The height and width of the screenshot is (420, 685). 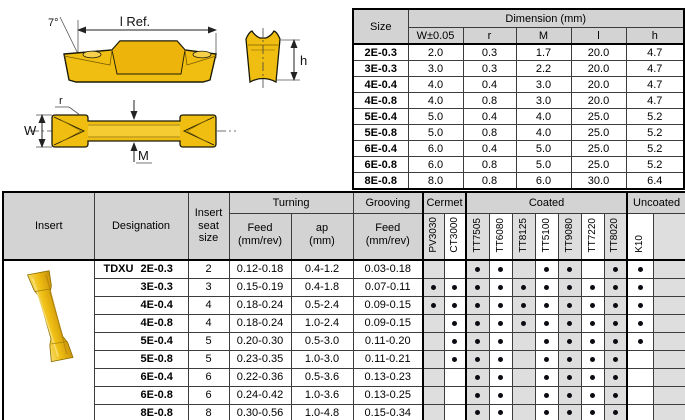 What do you see at coordinates (477, 235) in the screenshot?
I see `grade-label: TT7505` at bounding box center [477, 235].